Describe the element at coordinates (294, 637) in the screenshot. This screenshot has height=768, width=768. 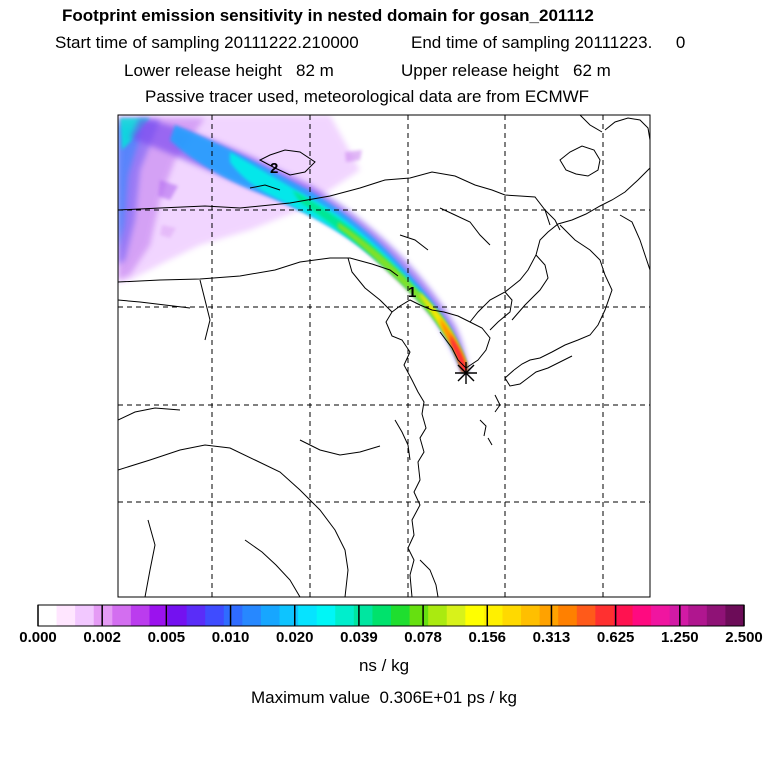
I see `colorbar-tick-label: 0.020` at that location.